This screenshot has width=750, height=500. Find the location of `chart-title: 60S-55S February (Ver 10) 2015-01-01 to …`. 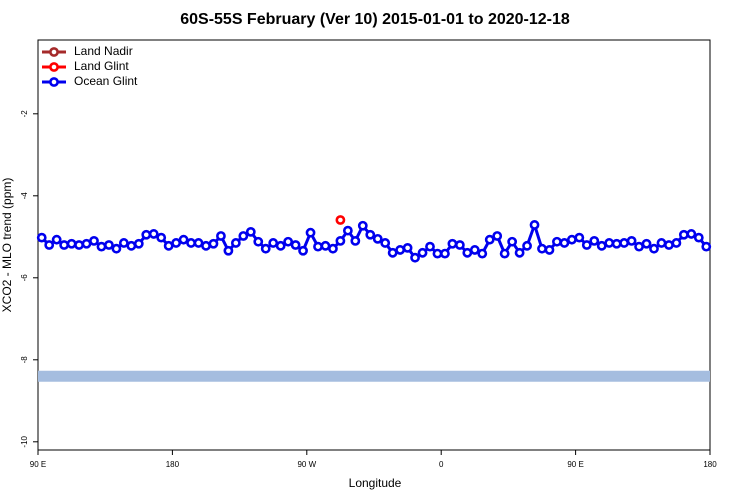

chart-title: 60S-55S February (Ver 10) 2015-01-01 to … is located at coordinates (375, 19).